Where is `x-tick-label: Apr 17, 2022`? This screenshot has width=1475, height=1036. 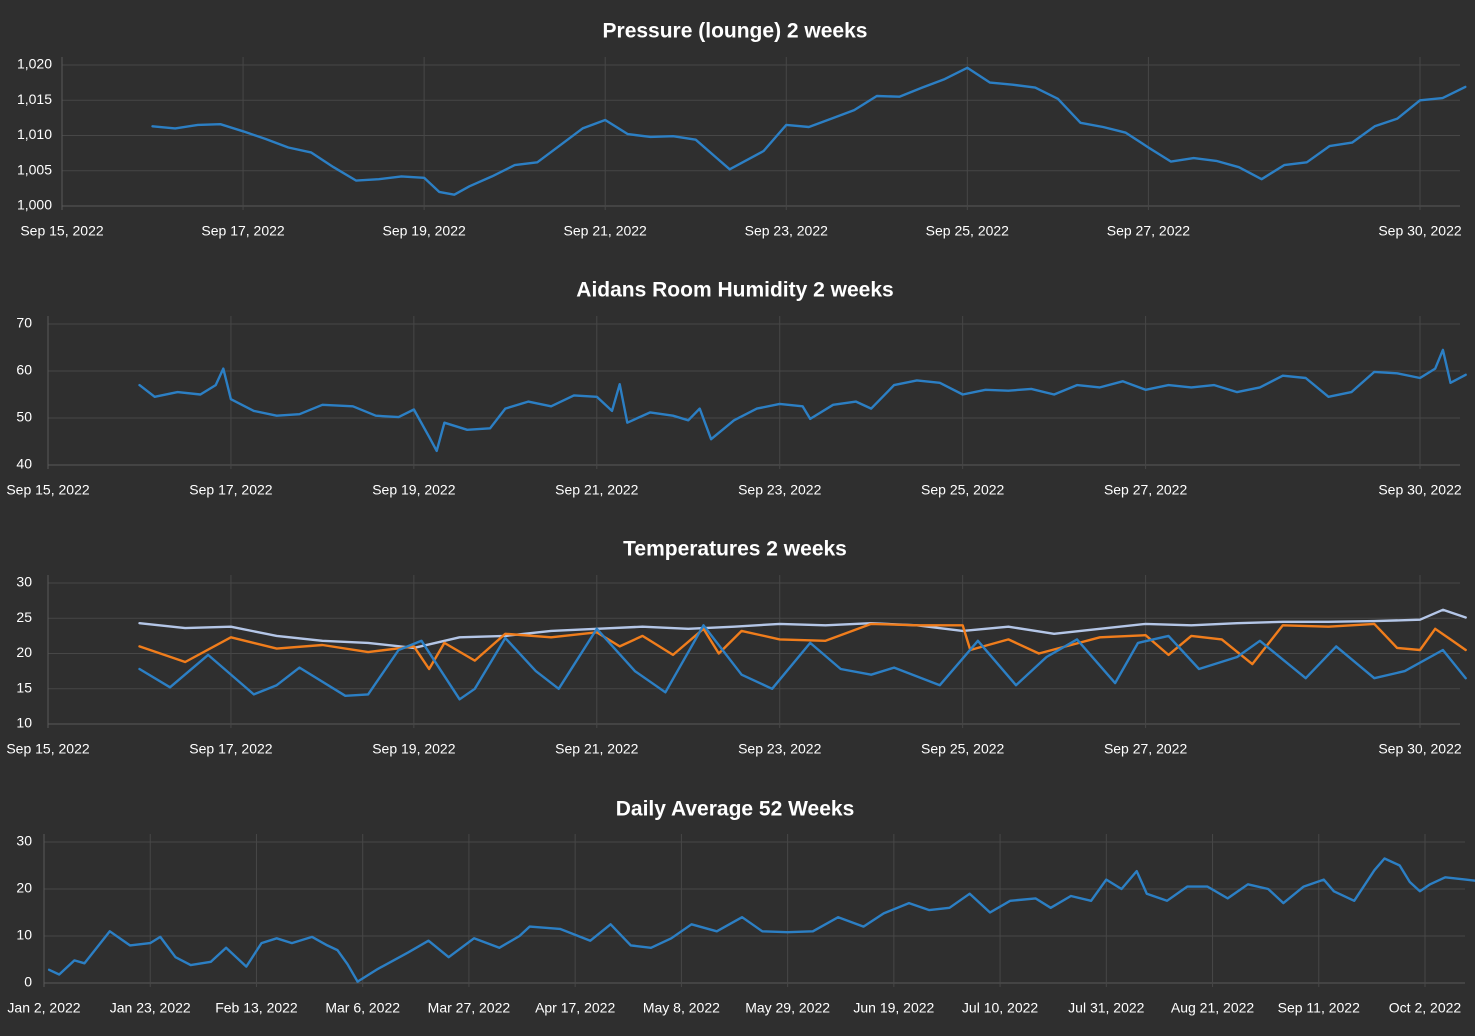
x-tick-label: Apr 17, 2022 is located at coordinates (575, 1008).